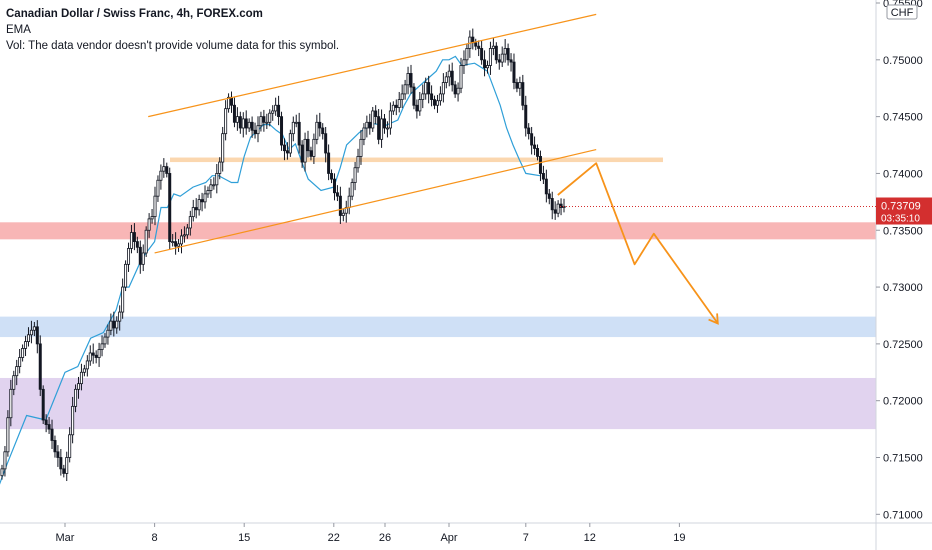 The width and height of the screenshot is (932, 550). I want to click on price-tick-label: 0.73000, so click(903, 288).